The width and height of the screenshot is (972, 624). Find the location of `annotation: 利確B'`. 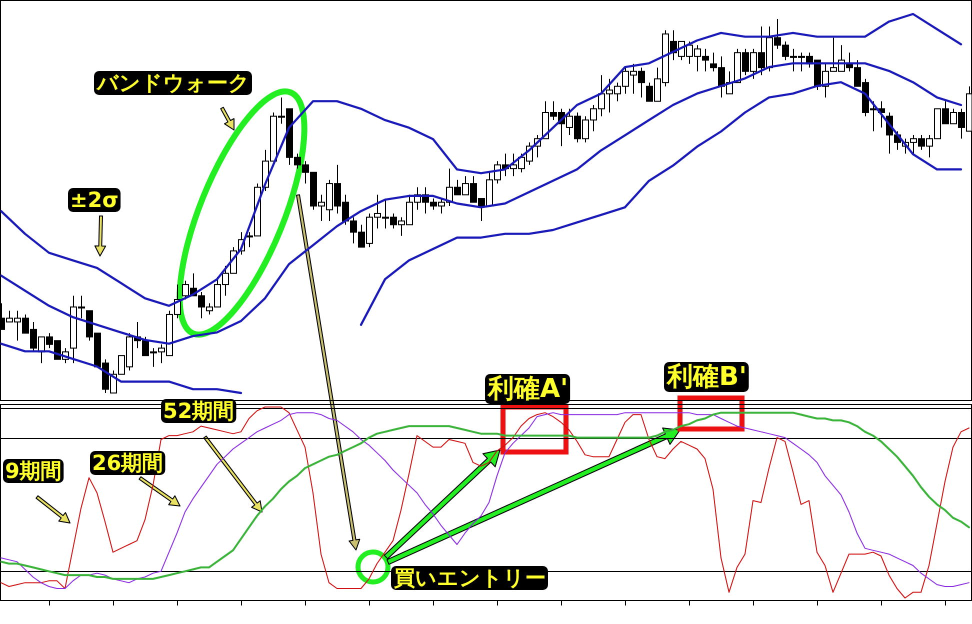

annotation: 利確B' is located at coordinates (706, 377).